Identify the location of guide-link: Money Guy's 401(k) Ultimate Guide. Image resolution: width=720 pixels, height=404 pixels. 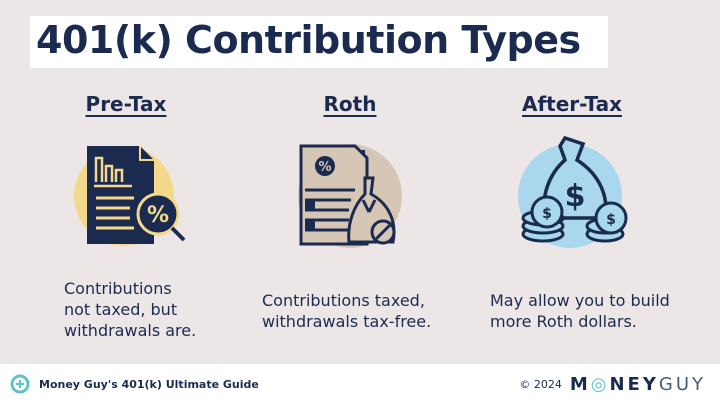
(134, 384).